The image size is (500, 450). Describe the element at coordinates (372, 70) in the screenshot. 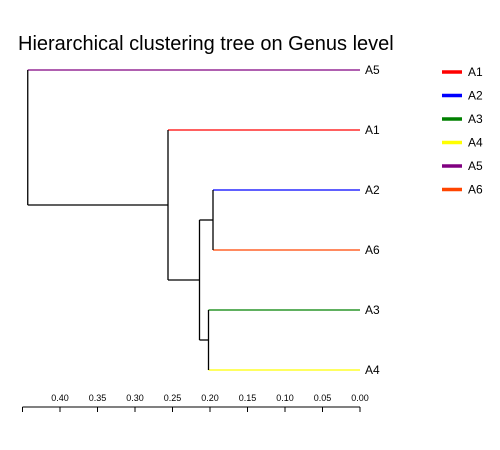

I see `leaf-label-a5: A5` at that location.